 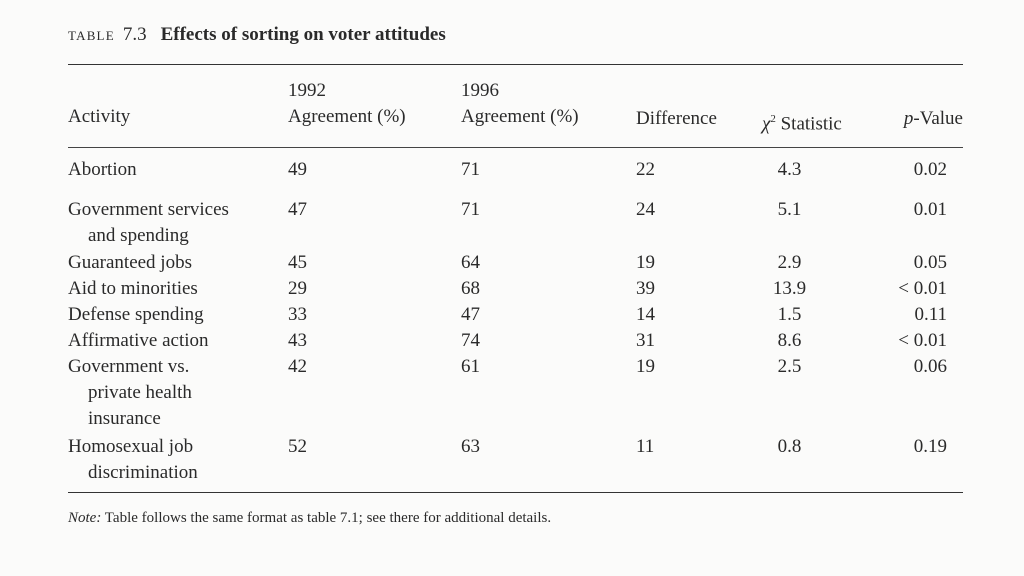 What do you see at coordinates (645, 340) in the screenshot?
I see `cell-difference: 31` at bounding box center [645, 340].